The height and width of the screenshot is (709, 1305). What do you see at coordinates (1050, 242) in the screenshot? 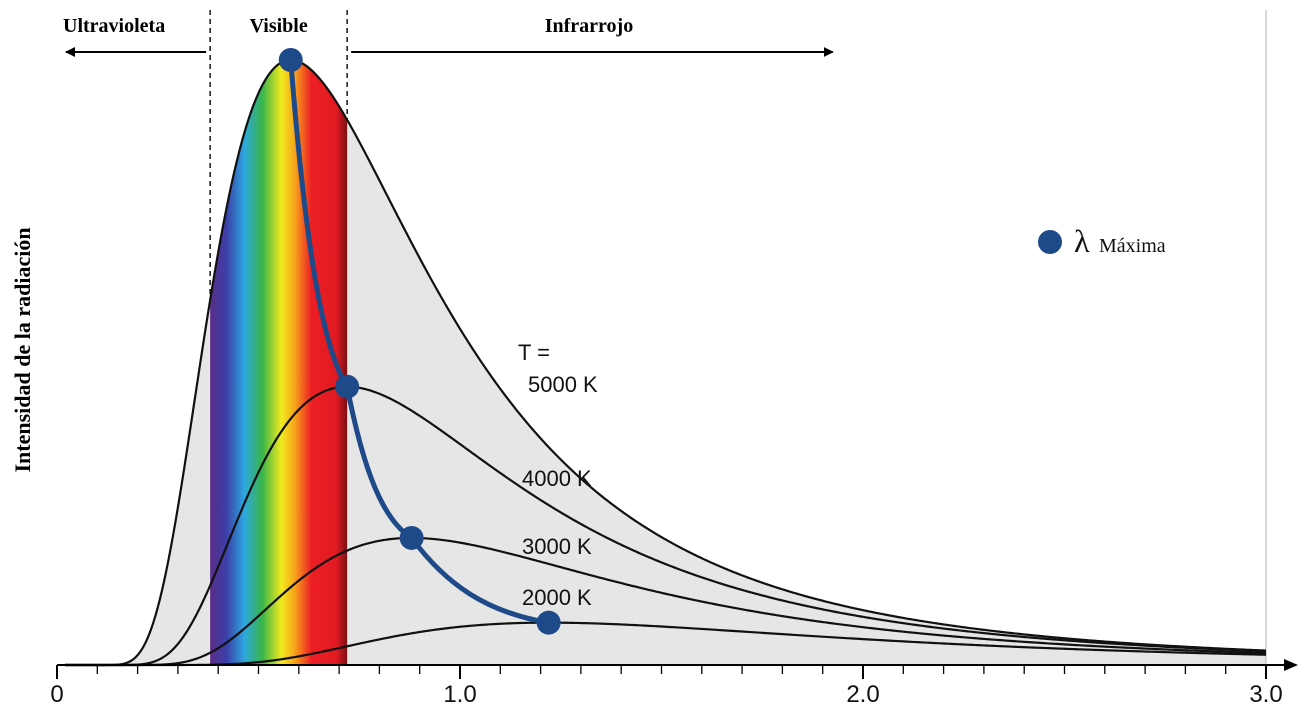
I see `legend-peak-marker` at bounding box center [1050, 242].